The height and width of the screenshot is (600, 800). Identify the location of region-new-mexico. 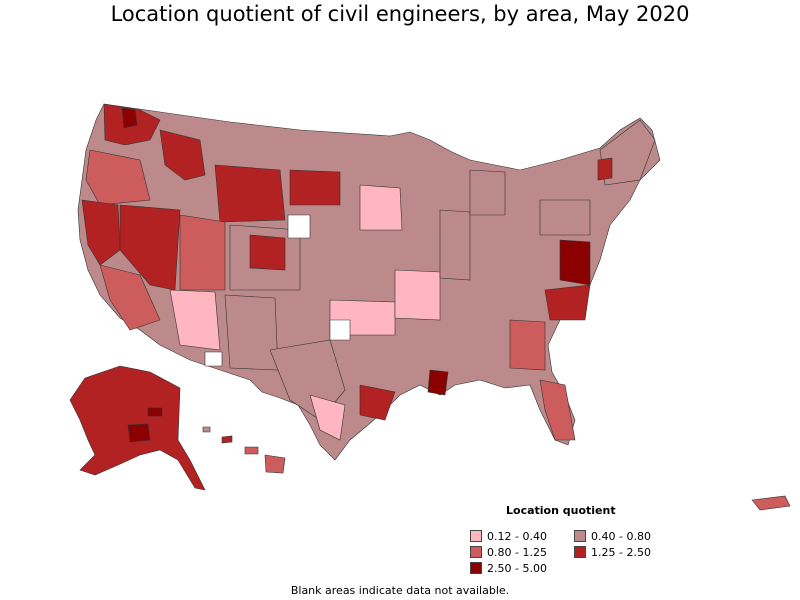
(251, 332).